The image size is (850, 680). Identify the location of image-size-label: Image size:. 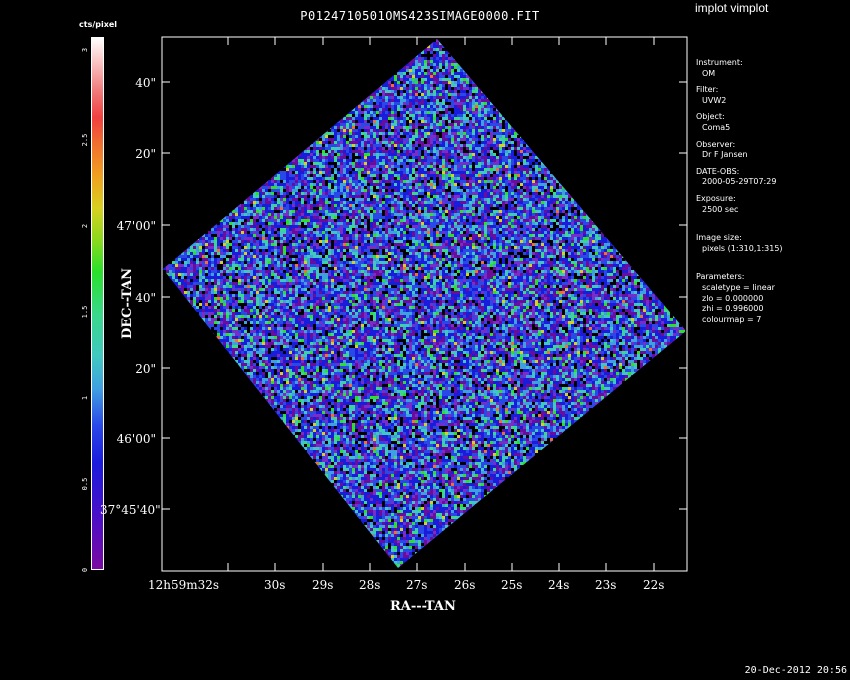
(771, 238).